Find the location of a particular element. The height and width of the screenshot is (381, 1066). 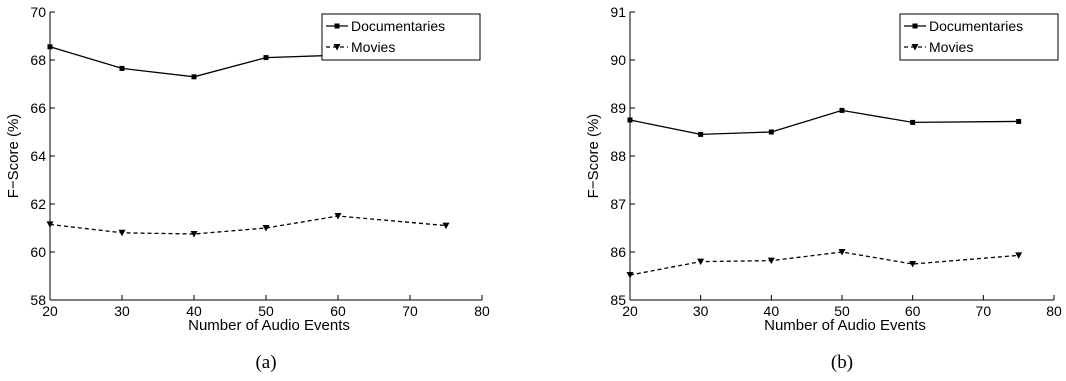

y-tick-label: 85 is located at coordinates (618, 300).